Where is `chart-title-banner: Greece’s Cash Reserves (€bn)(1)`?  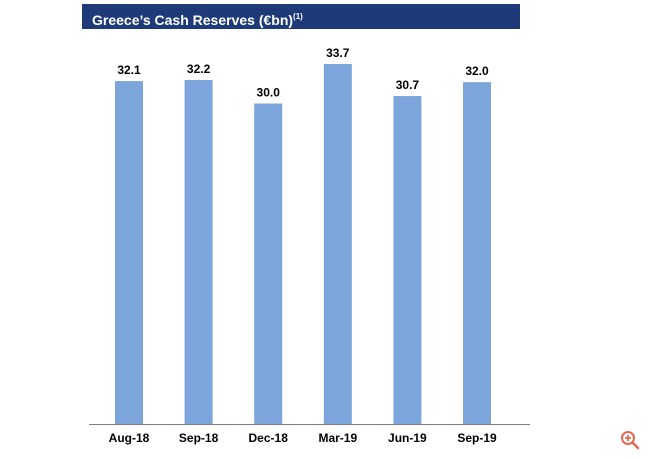
chart-title-banner: Greece’s Cash Reserves (€bn)(1) is located at coordinates (301, 16).